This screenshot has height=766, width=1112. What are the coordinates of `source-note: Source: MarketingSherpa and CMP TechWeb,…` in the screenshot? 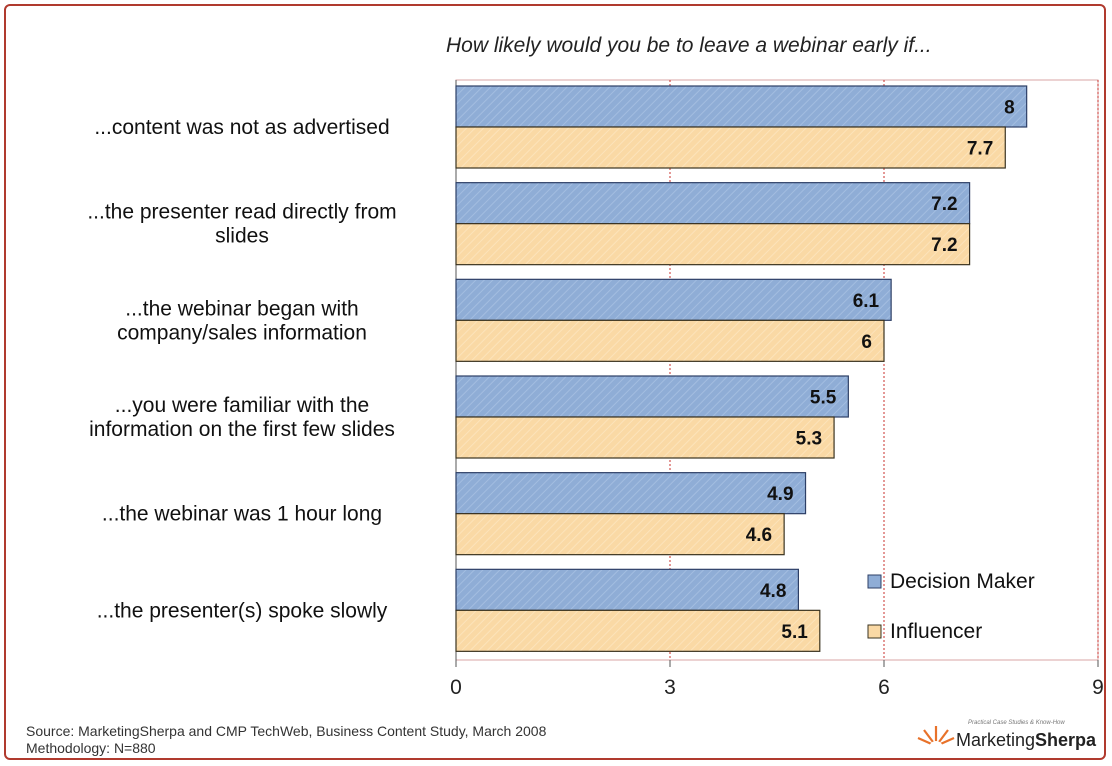 It's located at (286, 731).